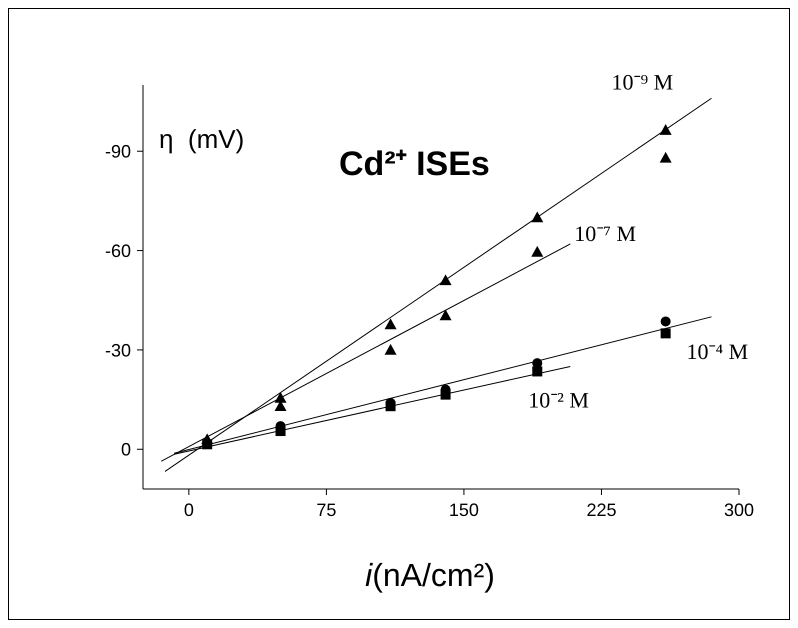  Describe the element at coordinates (642, 81) in the screenshot. I see `series-label: 10⁻⁹ M` at that location.